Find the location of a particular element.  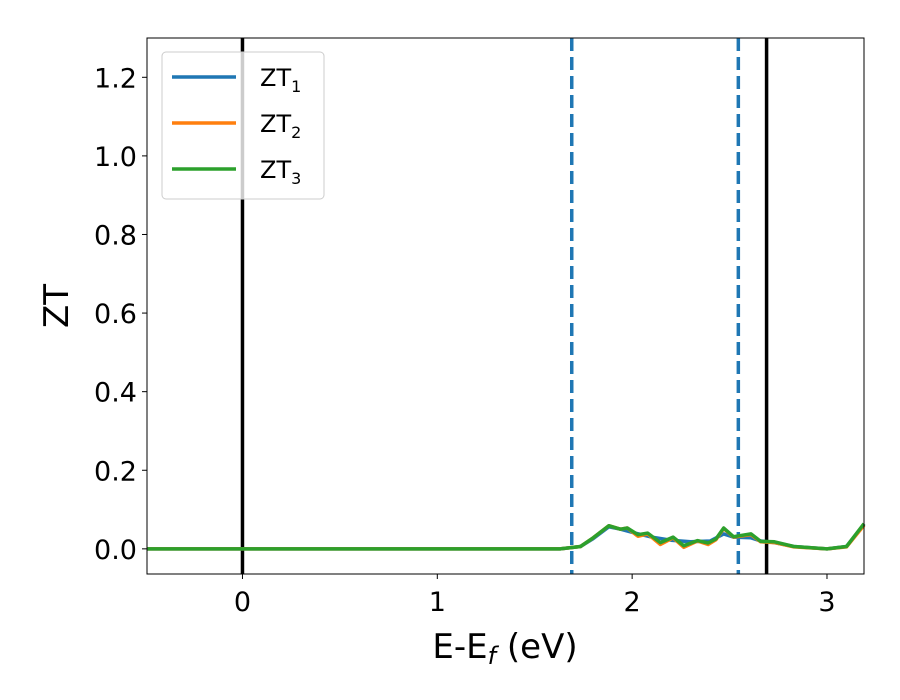

x-tick-label: 0 is located at coordinates (242, 602).